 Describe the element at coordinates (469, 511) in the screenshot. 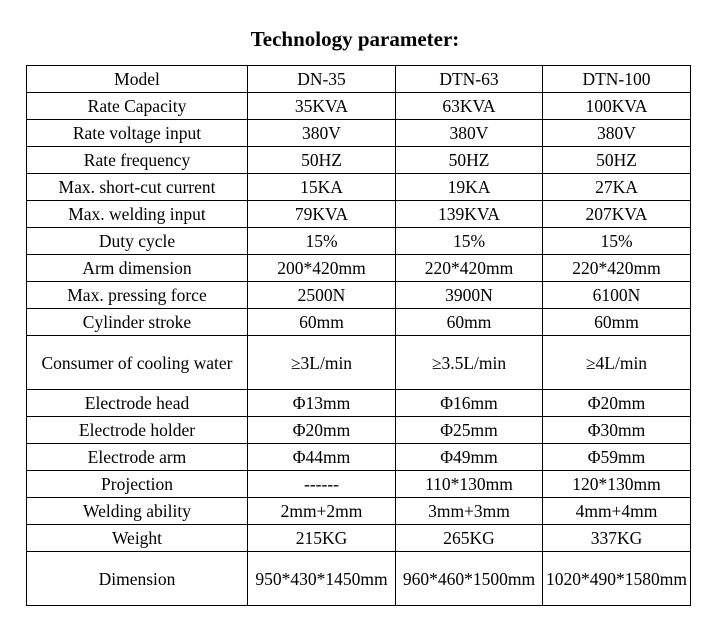

I see `parameter-value-cell: 3mm+3mm` at that location.